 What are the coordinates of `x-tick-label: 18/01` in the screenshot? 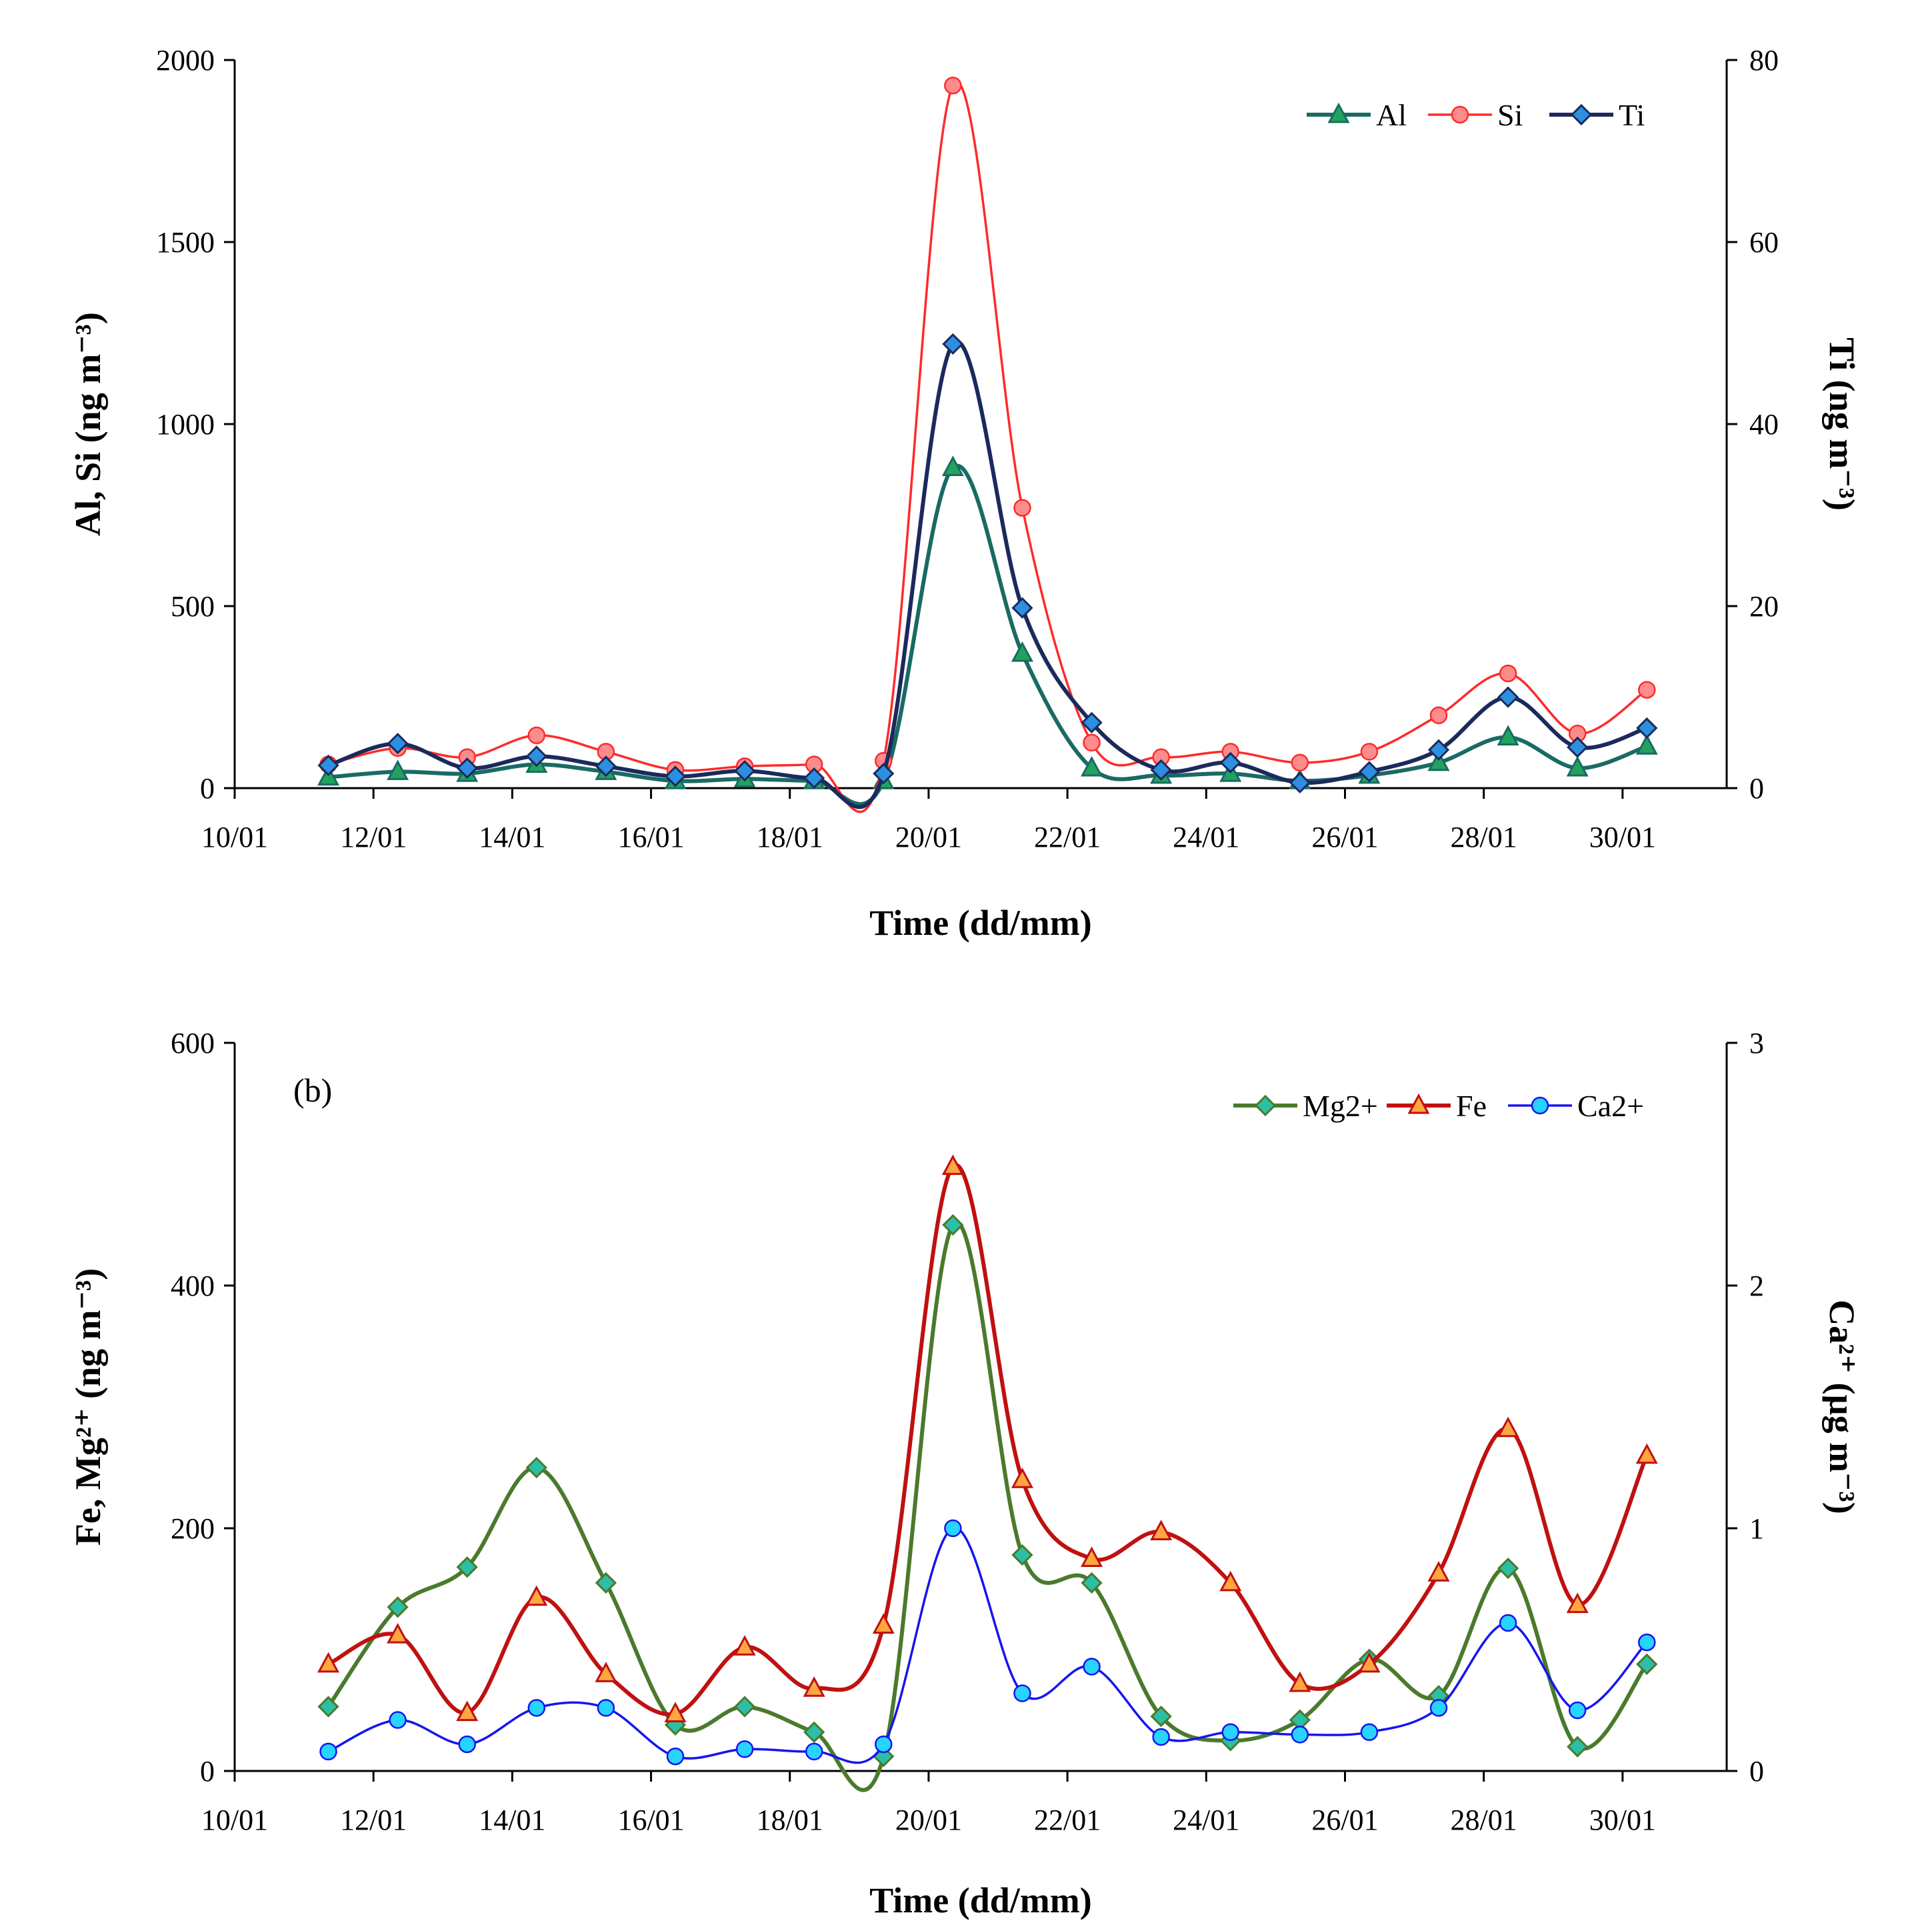 It's located at (790, 1820).